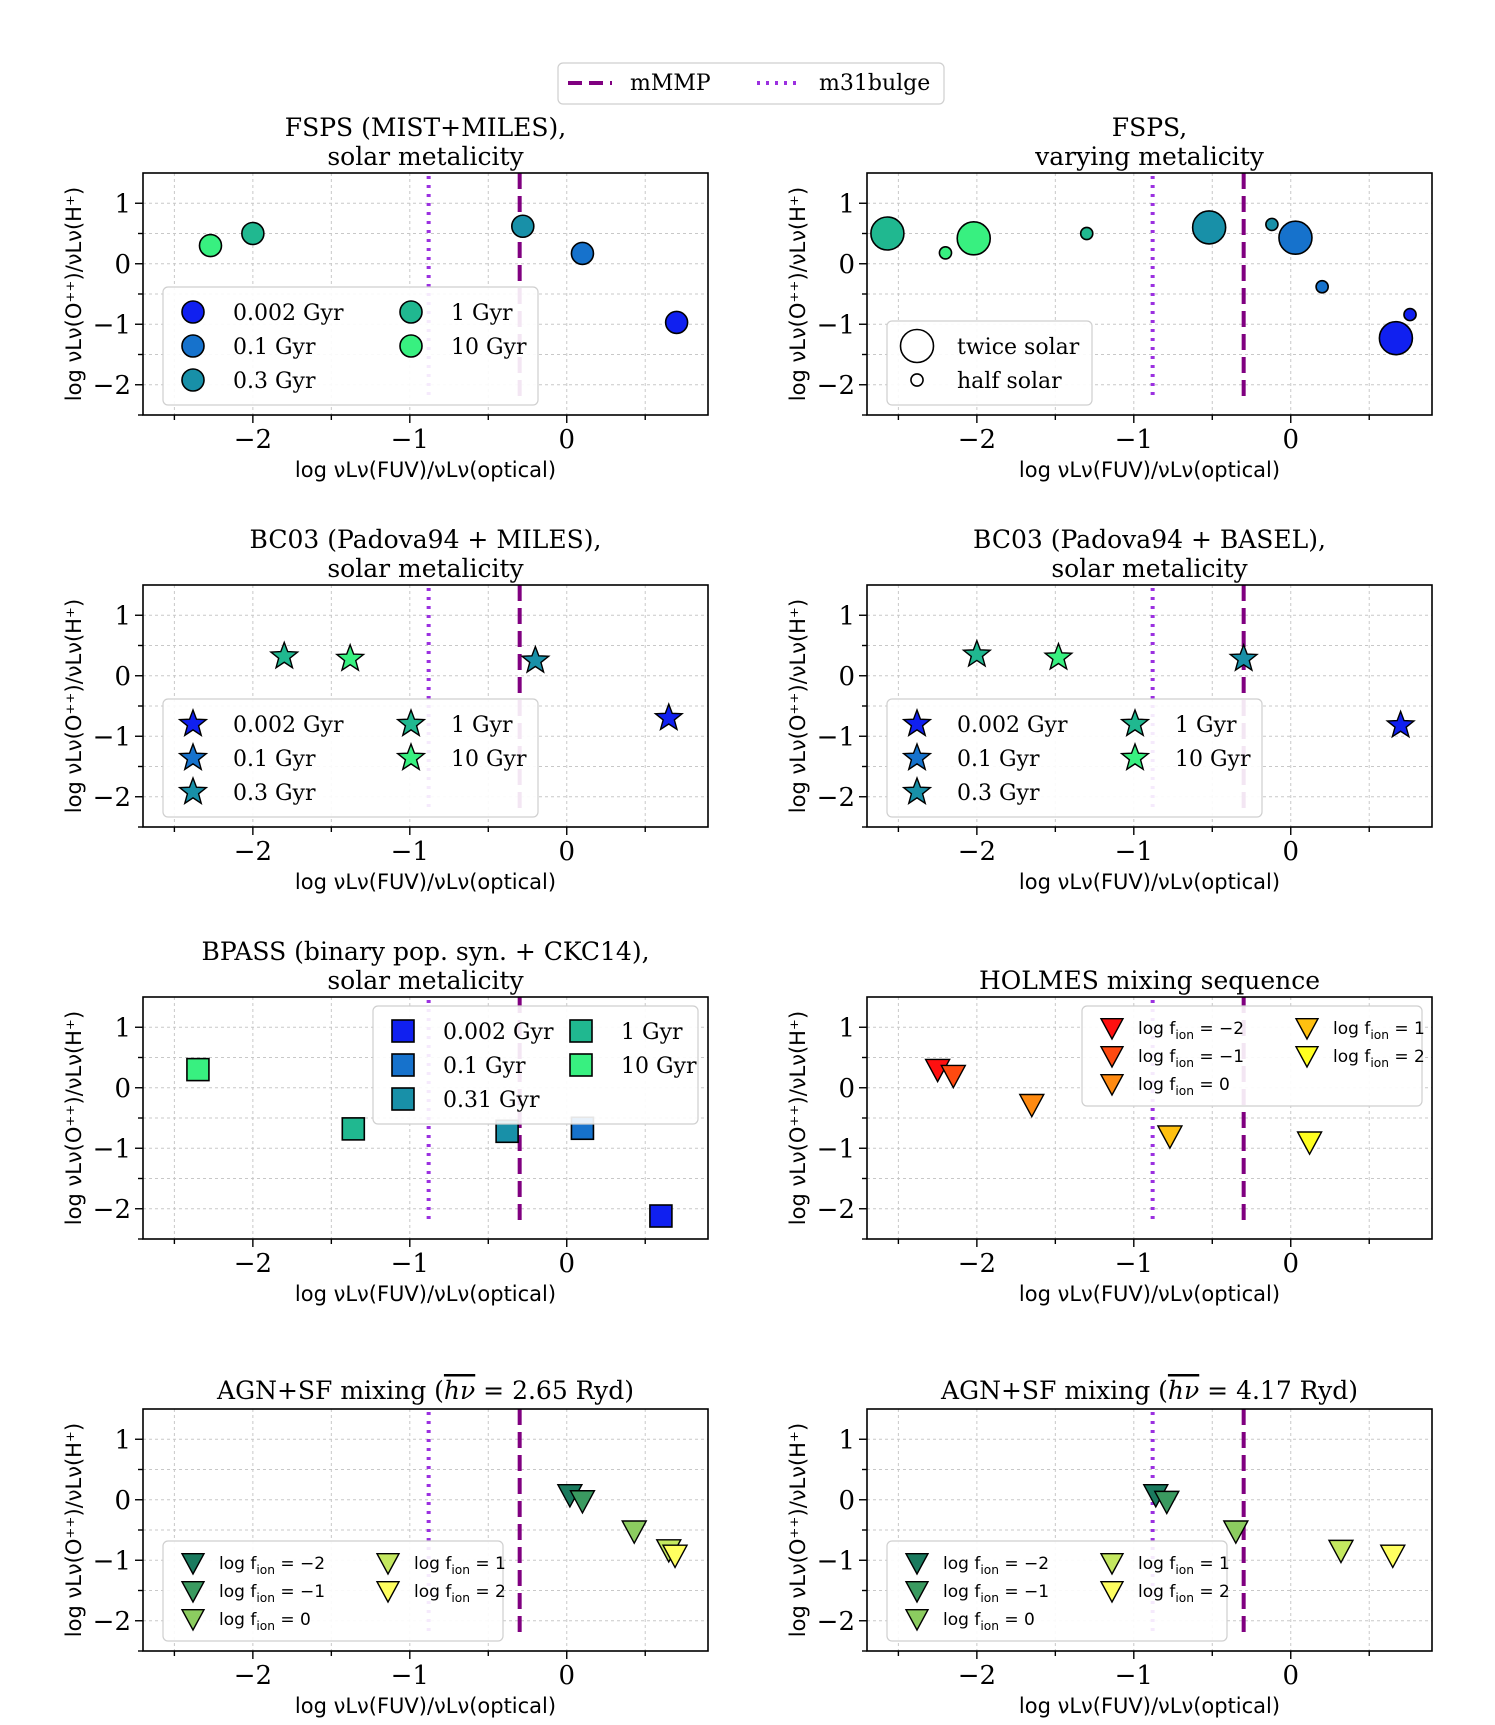 The height and width of the screenshot is (1725, 1495). Describe the element at coordinates (1198, 286) in the screenshot. I see `reference-lines` at that location.